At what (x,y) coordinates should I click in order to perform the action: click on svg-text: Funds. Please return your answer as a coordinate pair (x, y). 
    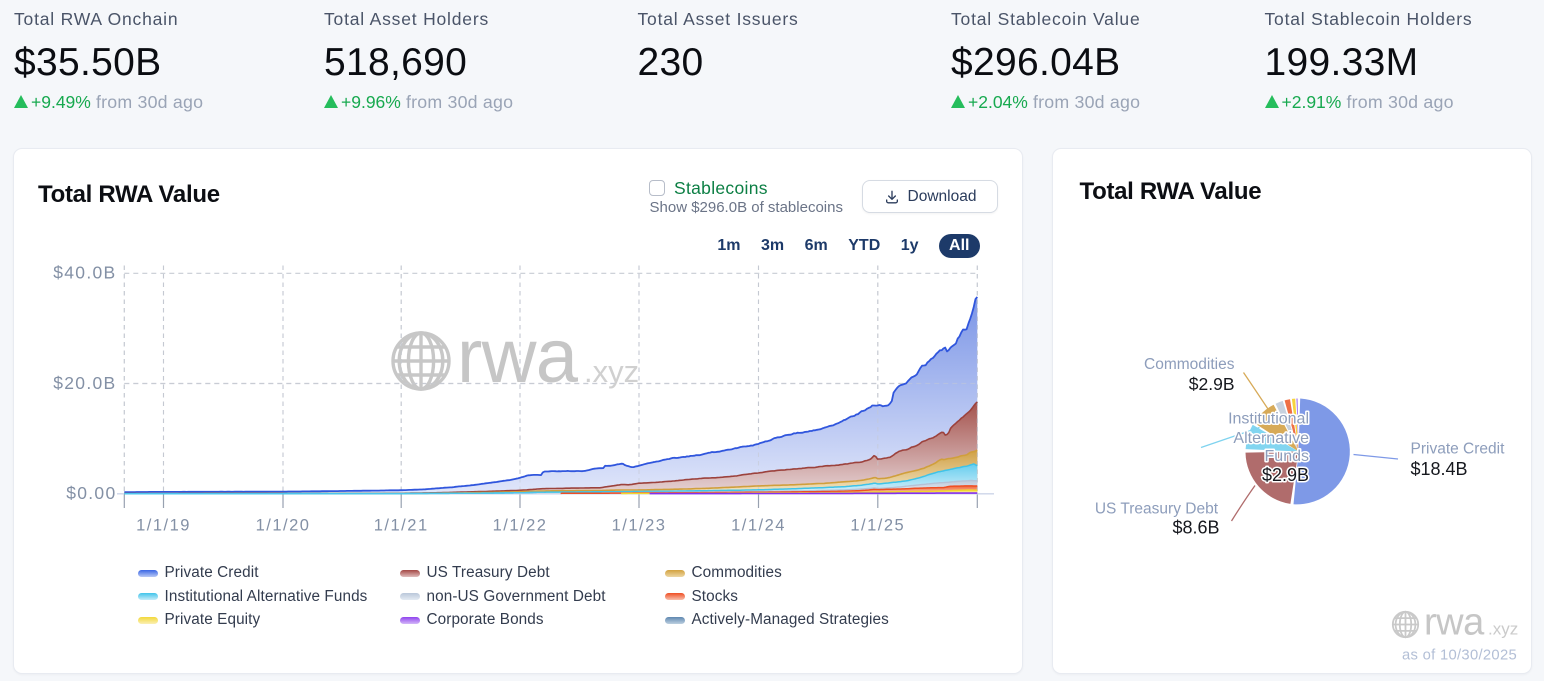
    Looking at the image, I should click on (1287, 456).